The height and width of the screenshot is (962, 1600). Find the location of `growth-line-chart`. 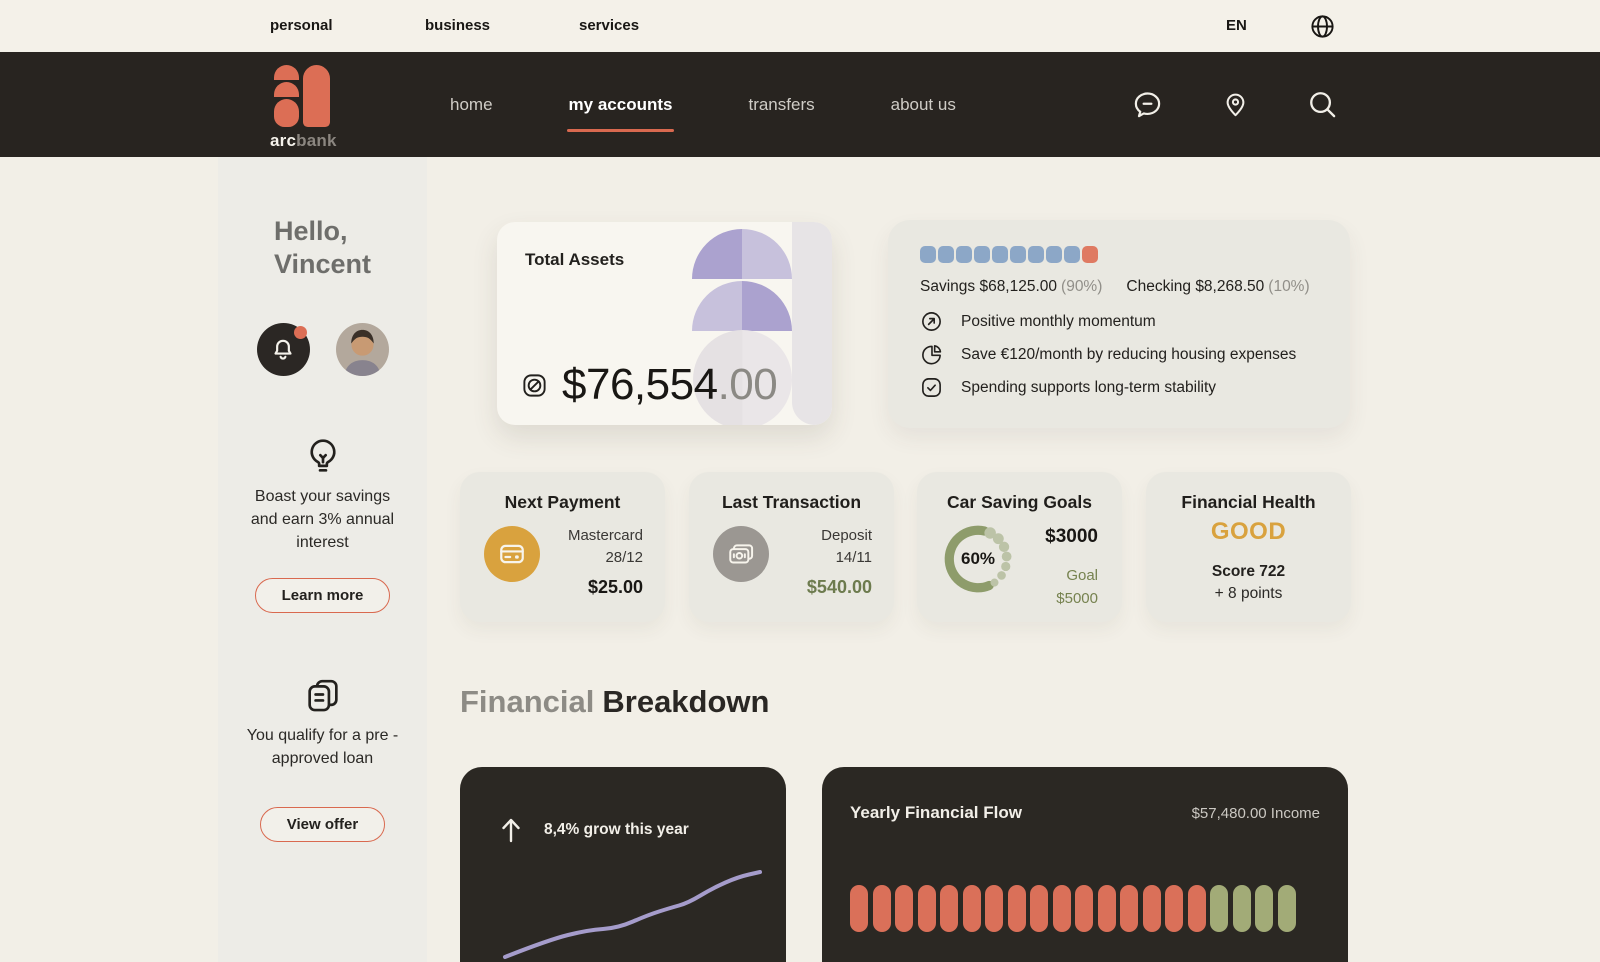

growth-line-chart is located at coordinates (632, 914).